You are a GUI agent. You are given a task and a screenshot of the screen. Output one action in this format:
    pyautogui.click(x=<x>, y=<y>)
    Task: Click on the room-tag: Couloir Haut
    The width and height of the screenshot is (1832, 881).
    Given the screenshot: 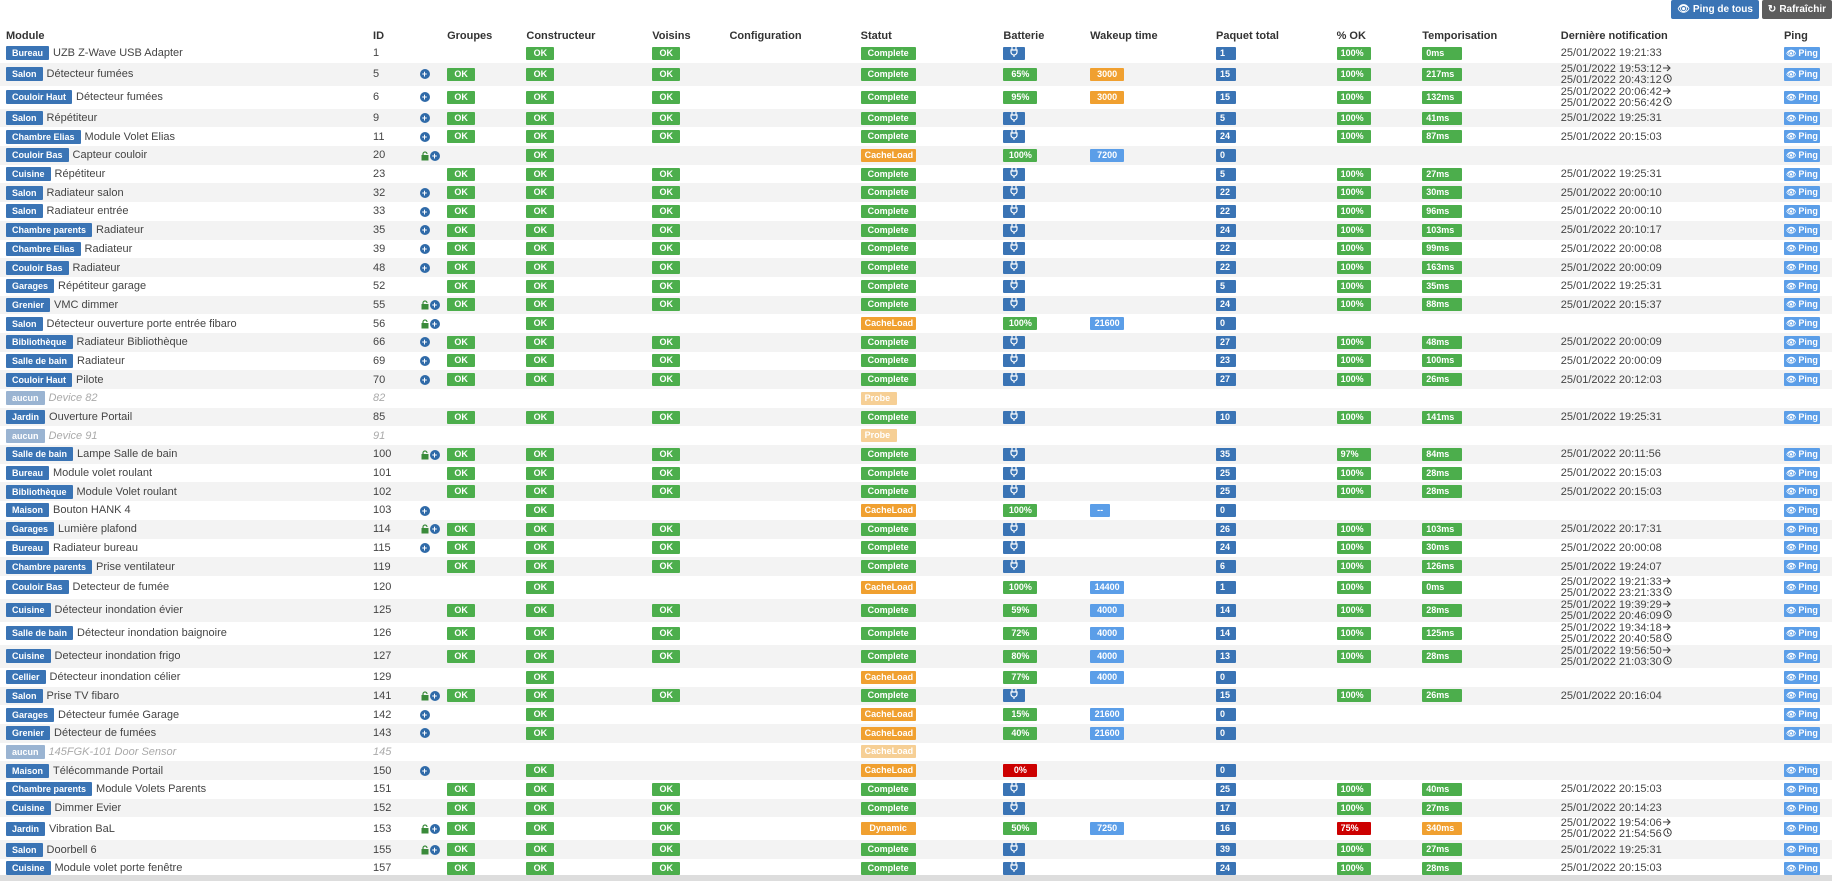 What is the action you would take?
    pyautogui.click(x=39, y=379)
    